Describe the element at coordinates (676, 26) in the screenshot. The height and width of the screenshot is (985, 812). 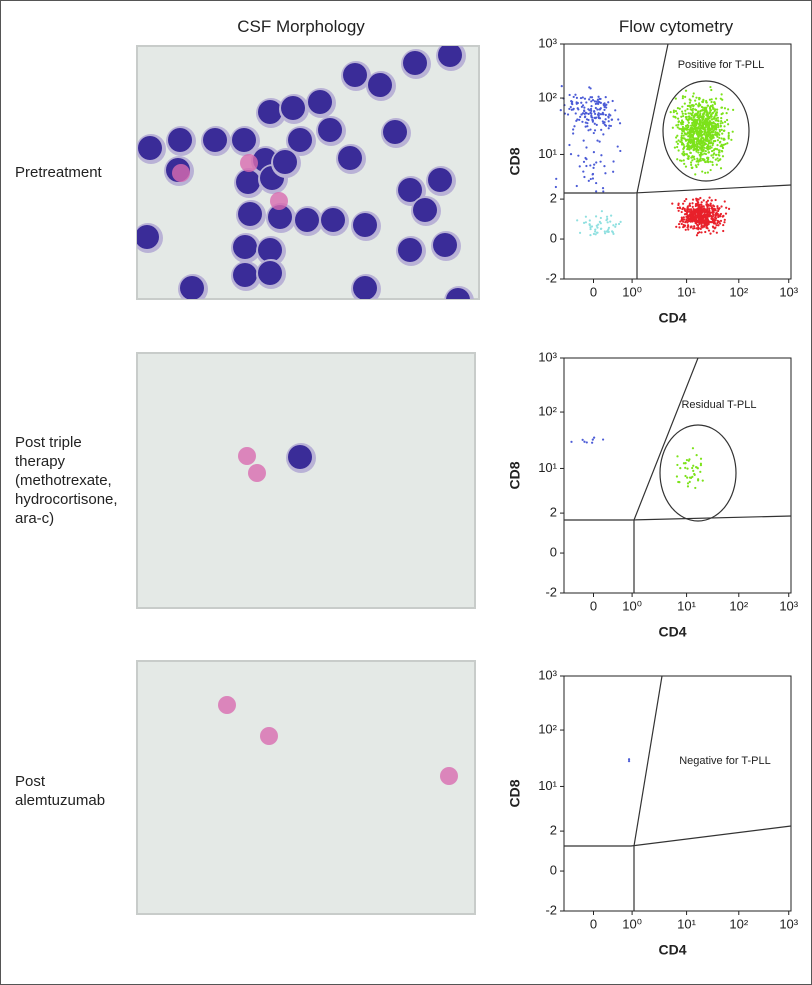
I see `column-header: Flow cytometry` at that location.